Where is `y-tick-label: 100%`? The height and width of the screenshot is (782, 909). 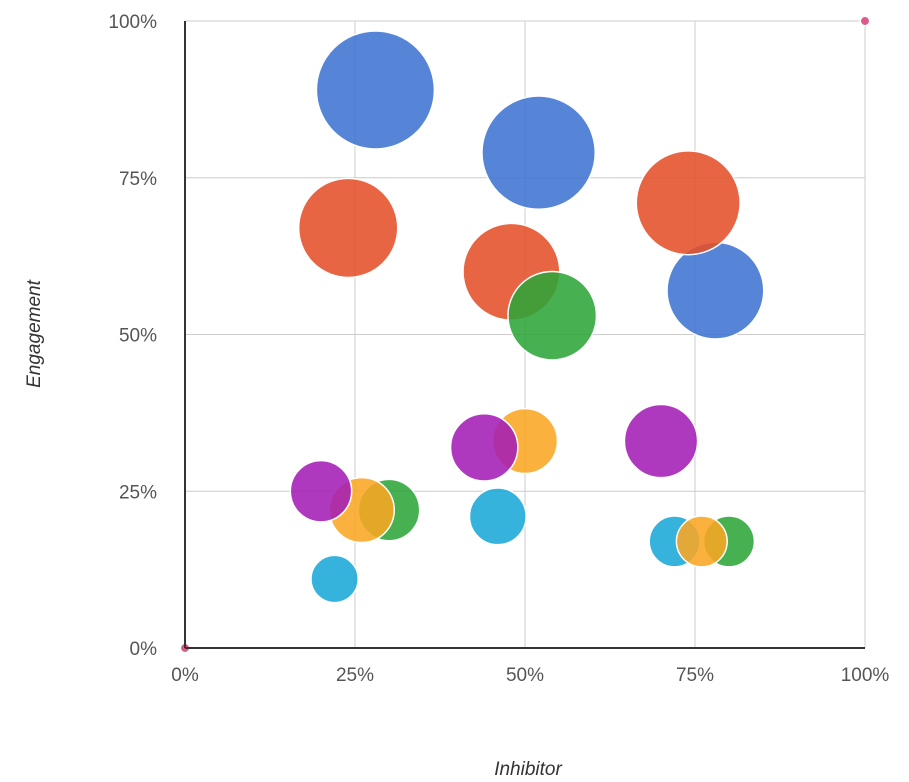 y-tick-label: 100% is located at coordinates (132, 22).